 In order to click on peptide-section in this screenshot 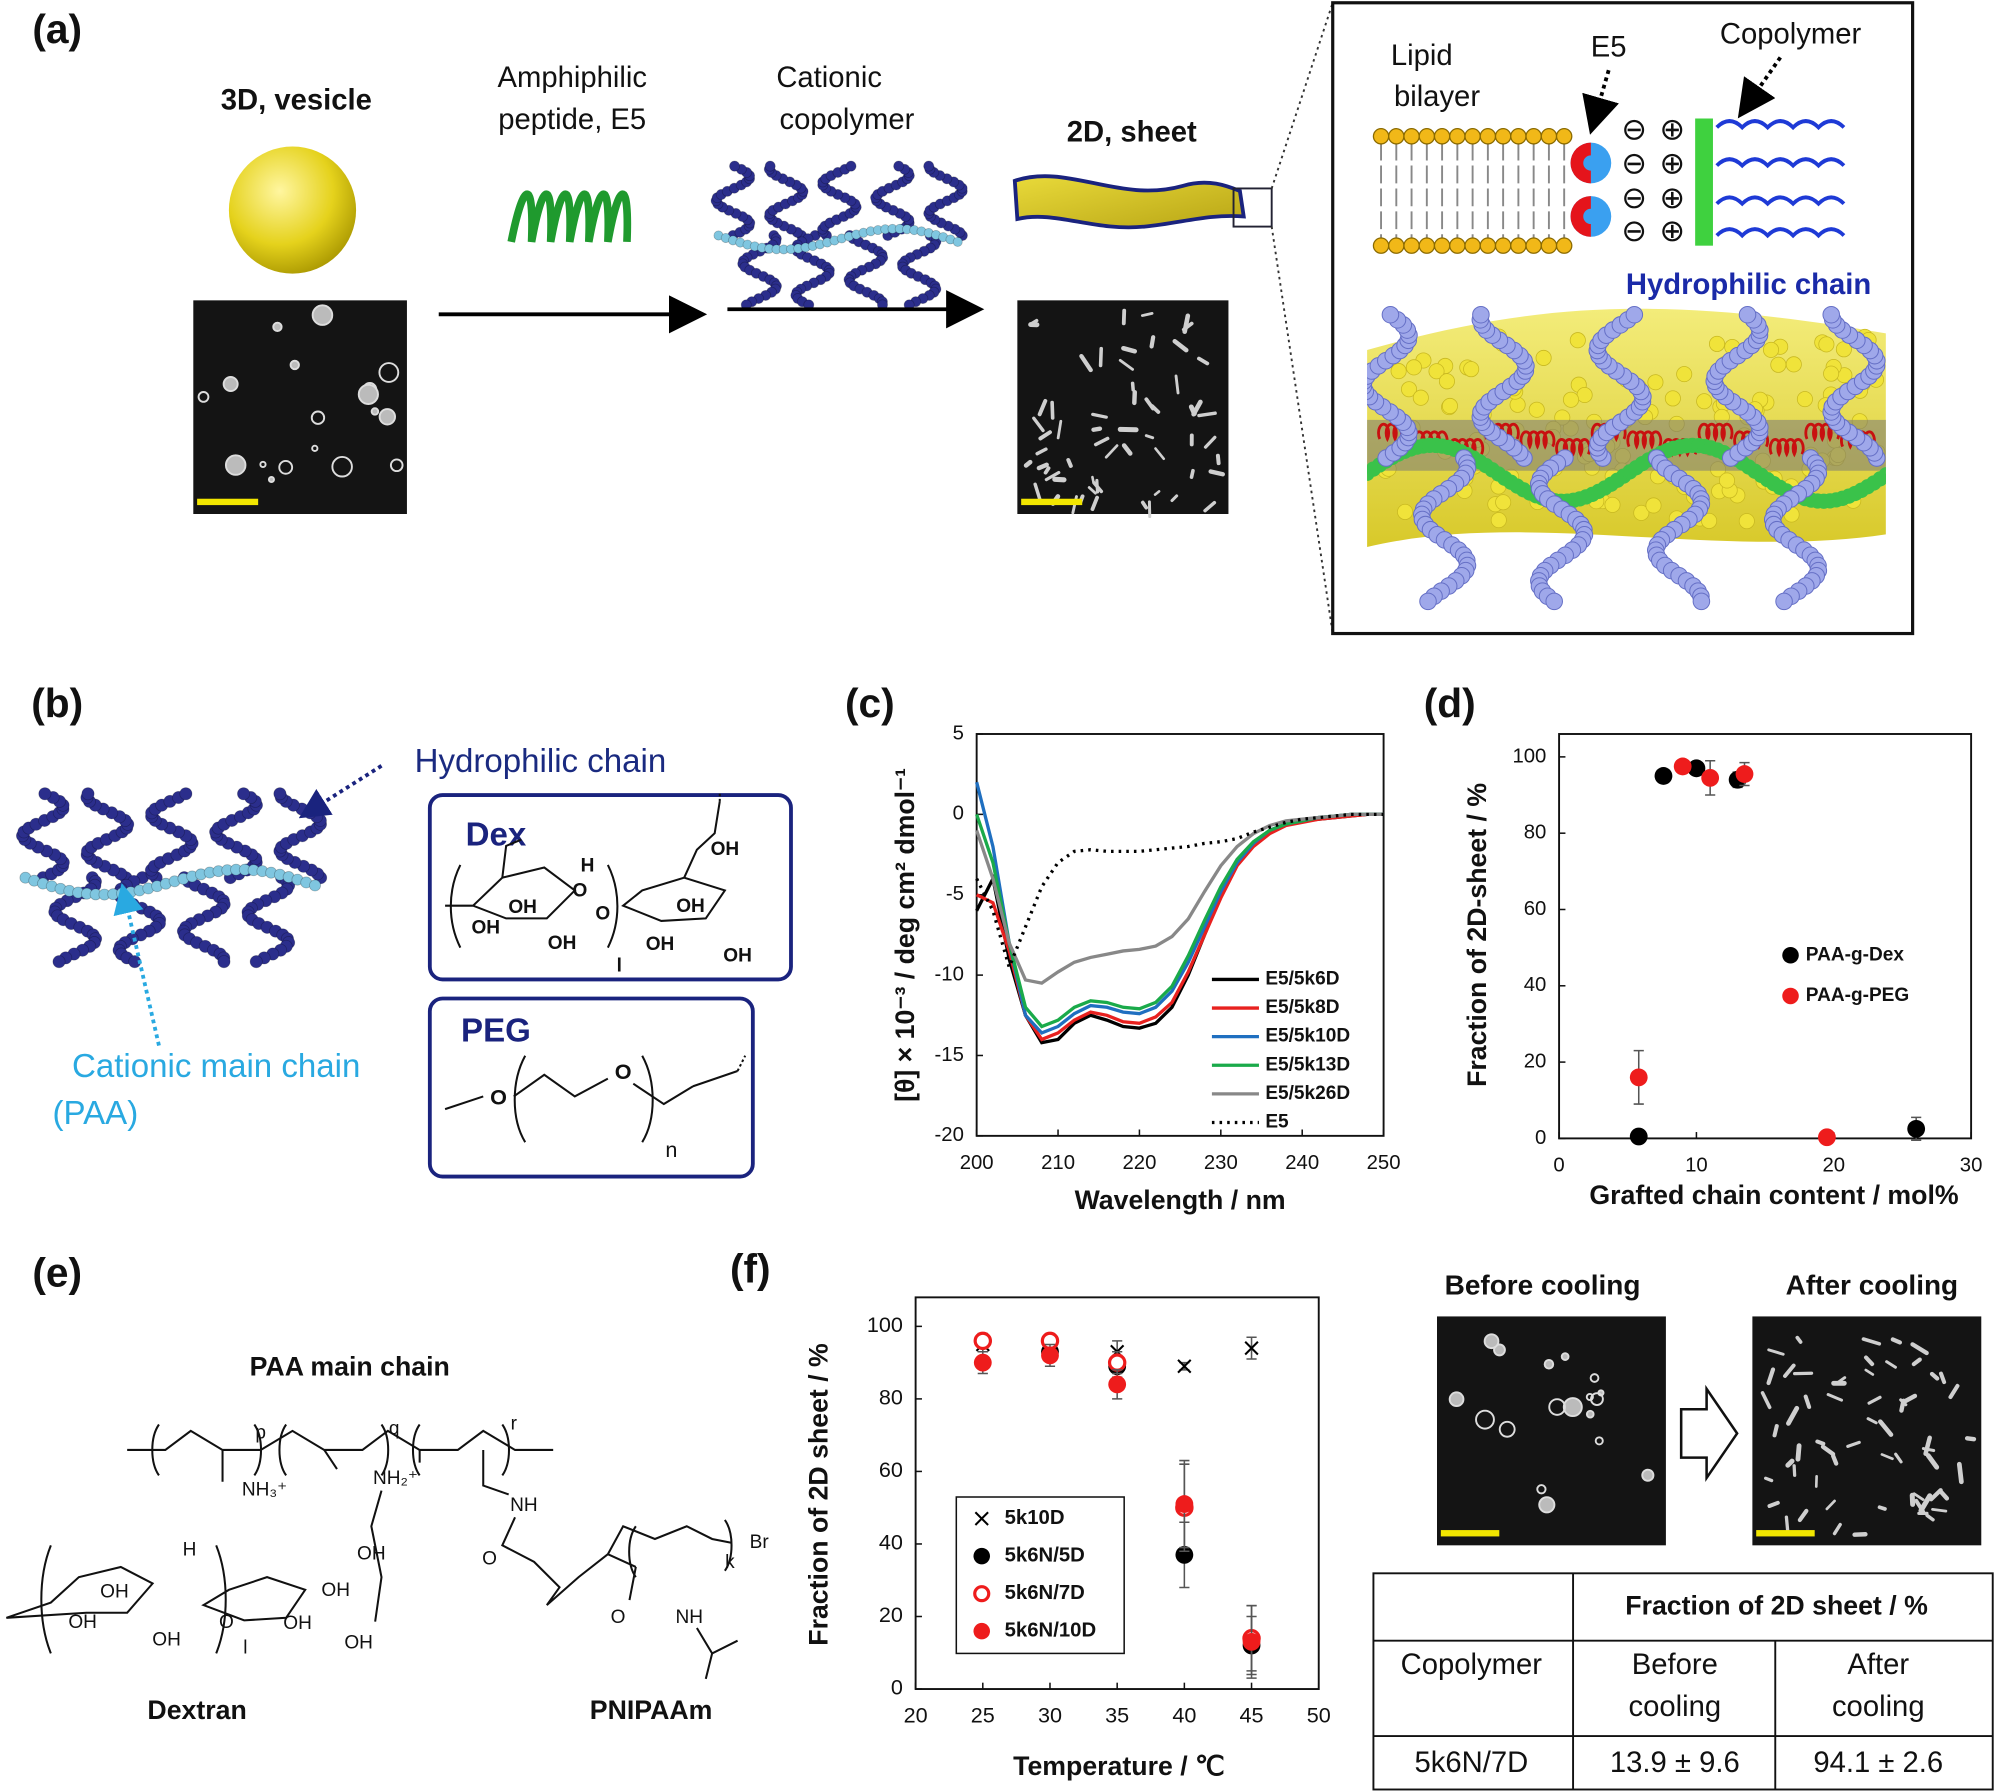, I will do `click(1580, 163)`.